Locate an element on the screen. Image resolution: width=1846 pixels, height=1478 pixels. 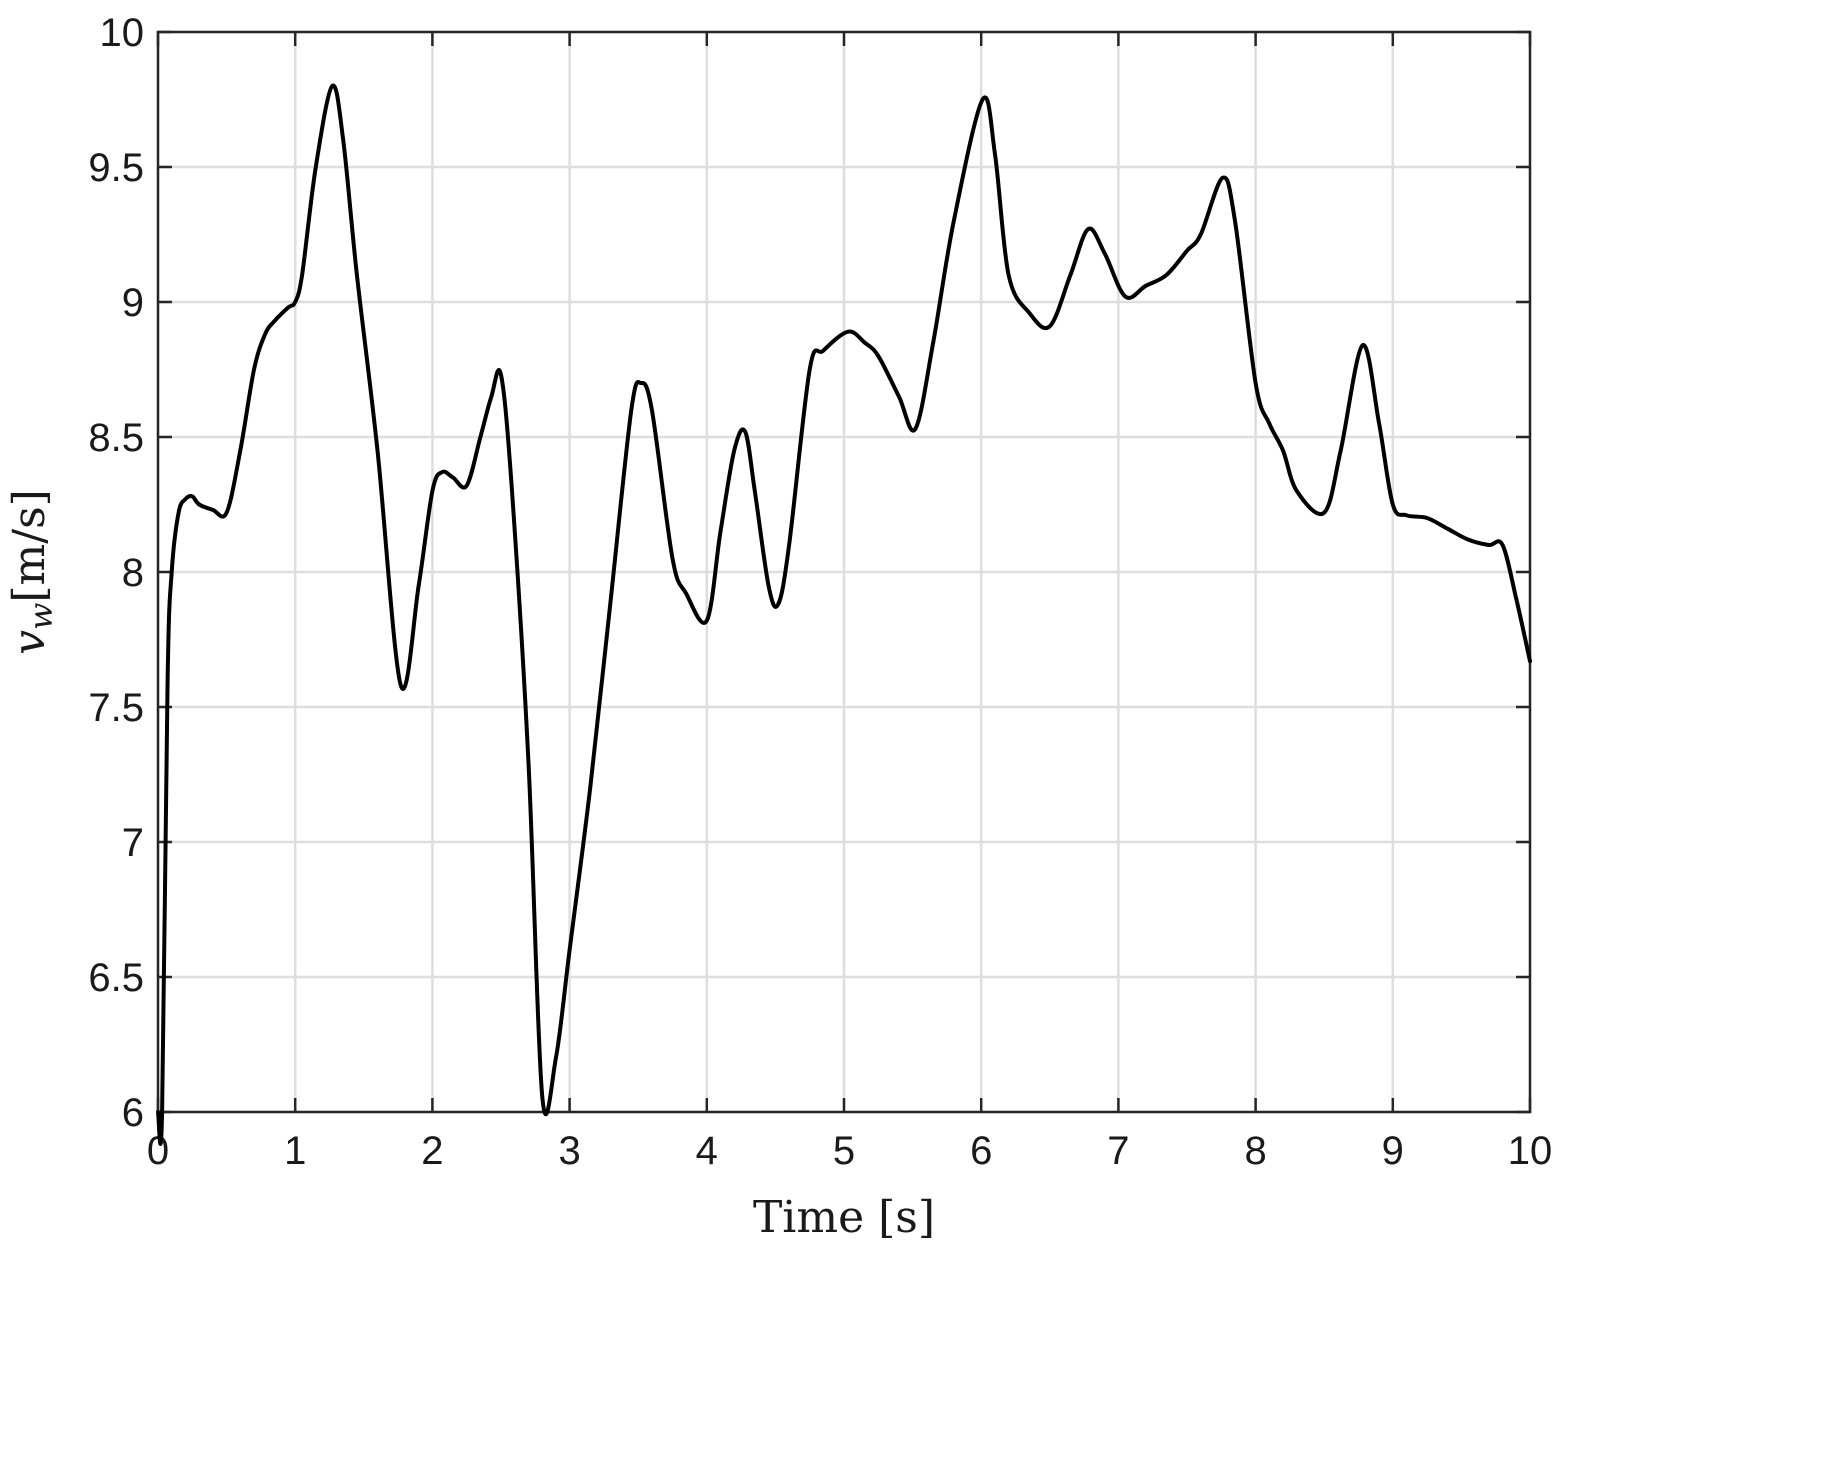
x-tick-label: 2 is located at coordinates (432, 1151).